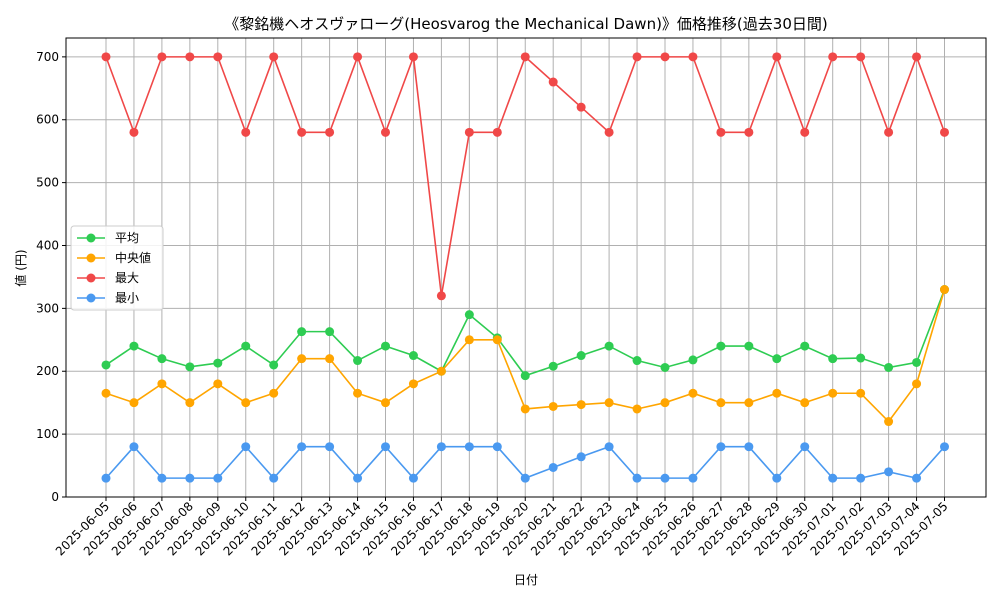  What do you see at coordinates (47, 120) in the screenshot?
I see `y-tick-label: 600` at bounding box center [47, 120].